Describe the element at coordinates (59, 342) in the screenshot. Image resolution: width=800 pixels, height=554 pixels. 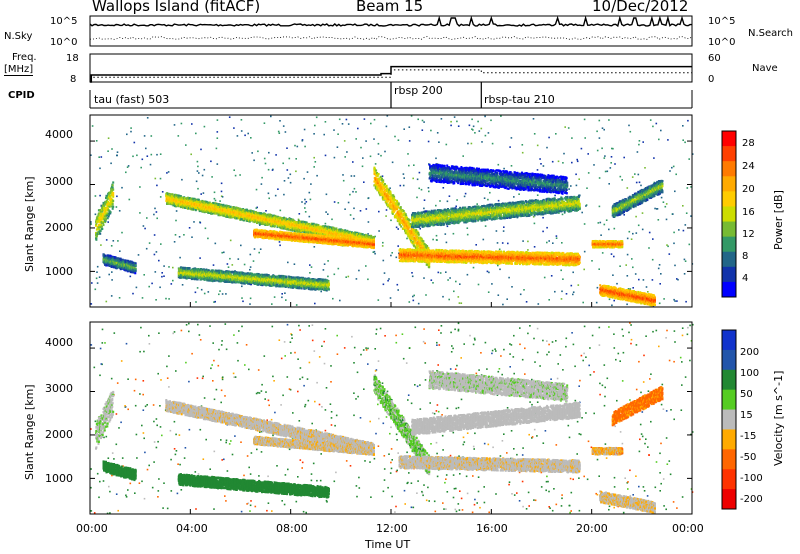
I see `vel-ytick-4000: 4000` at that location.